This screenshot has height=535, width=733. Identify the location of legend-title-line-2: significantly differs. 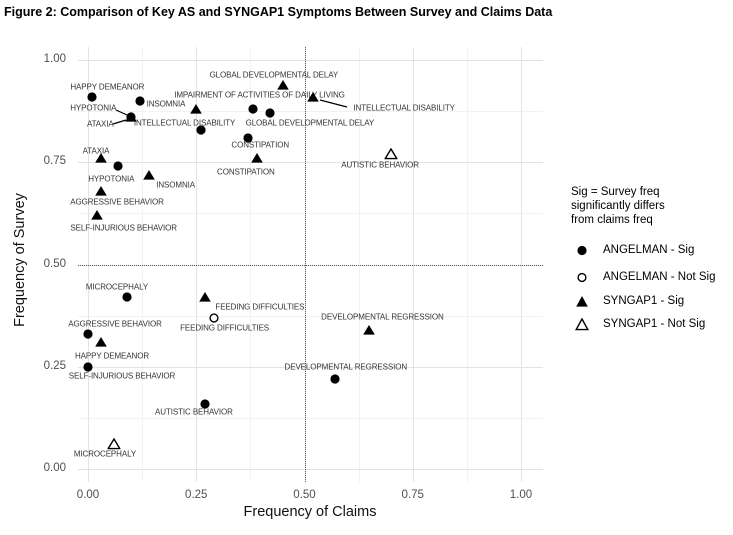
(618, 206).